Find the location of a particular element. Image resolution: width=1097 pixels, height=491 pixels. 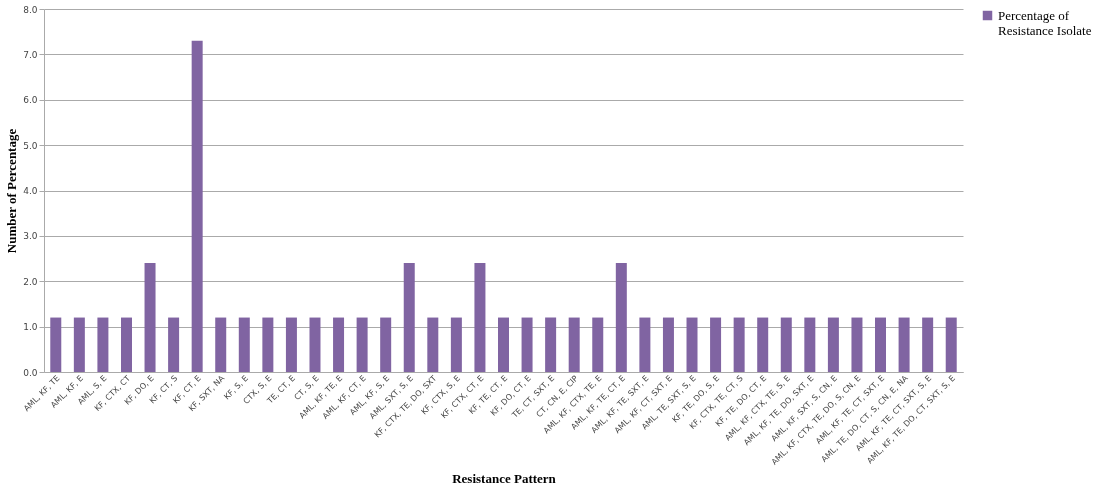

y-tick-label: 1.0 is located at coordinates (30, 327).